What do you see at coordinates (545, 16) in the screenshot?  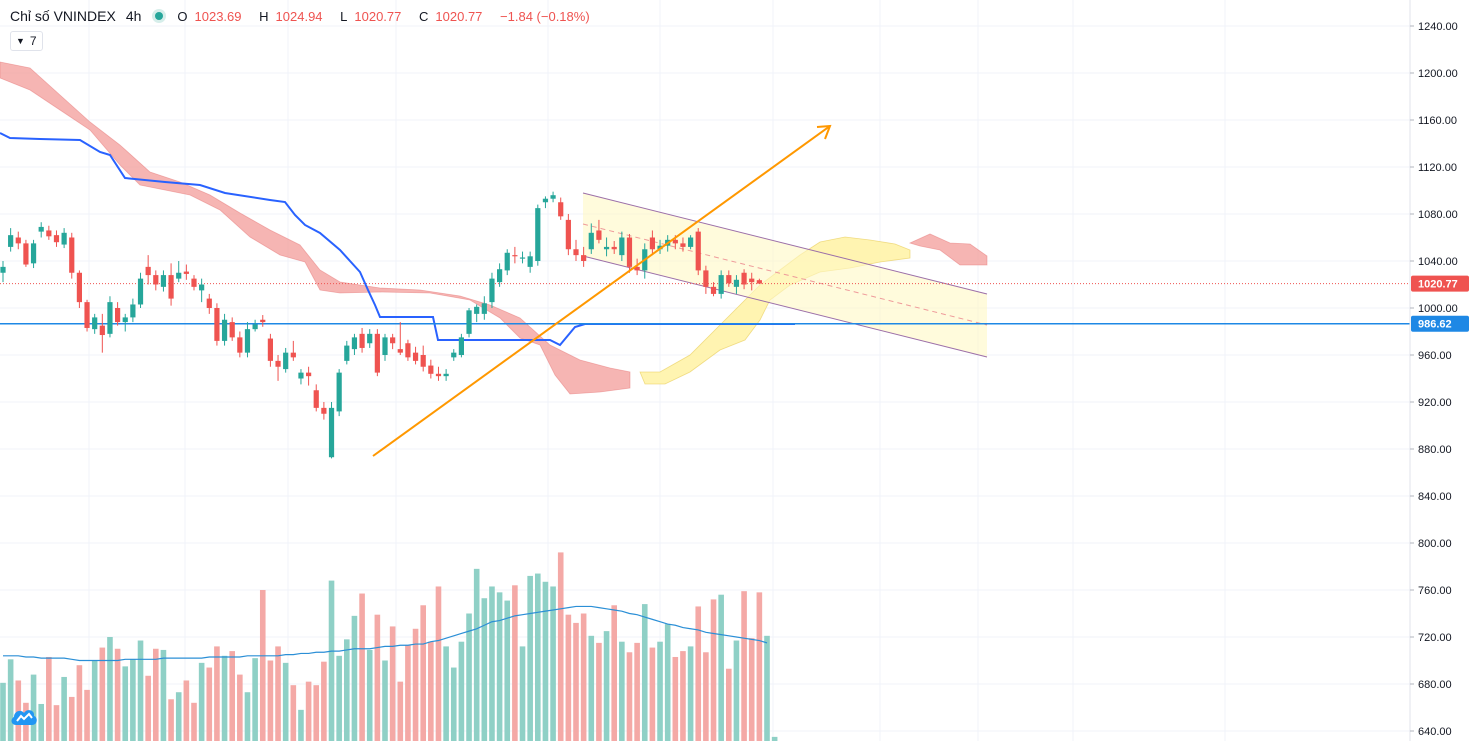 I see `change-value: −1.84 (−0.18%)` at bounding box center [545, 16].